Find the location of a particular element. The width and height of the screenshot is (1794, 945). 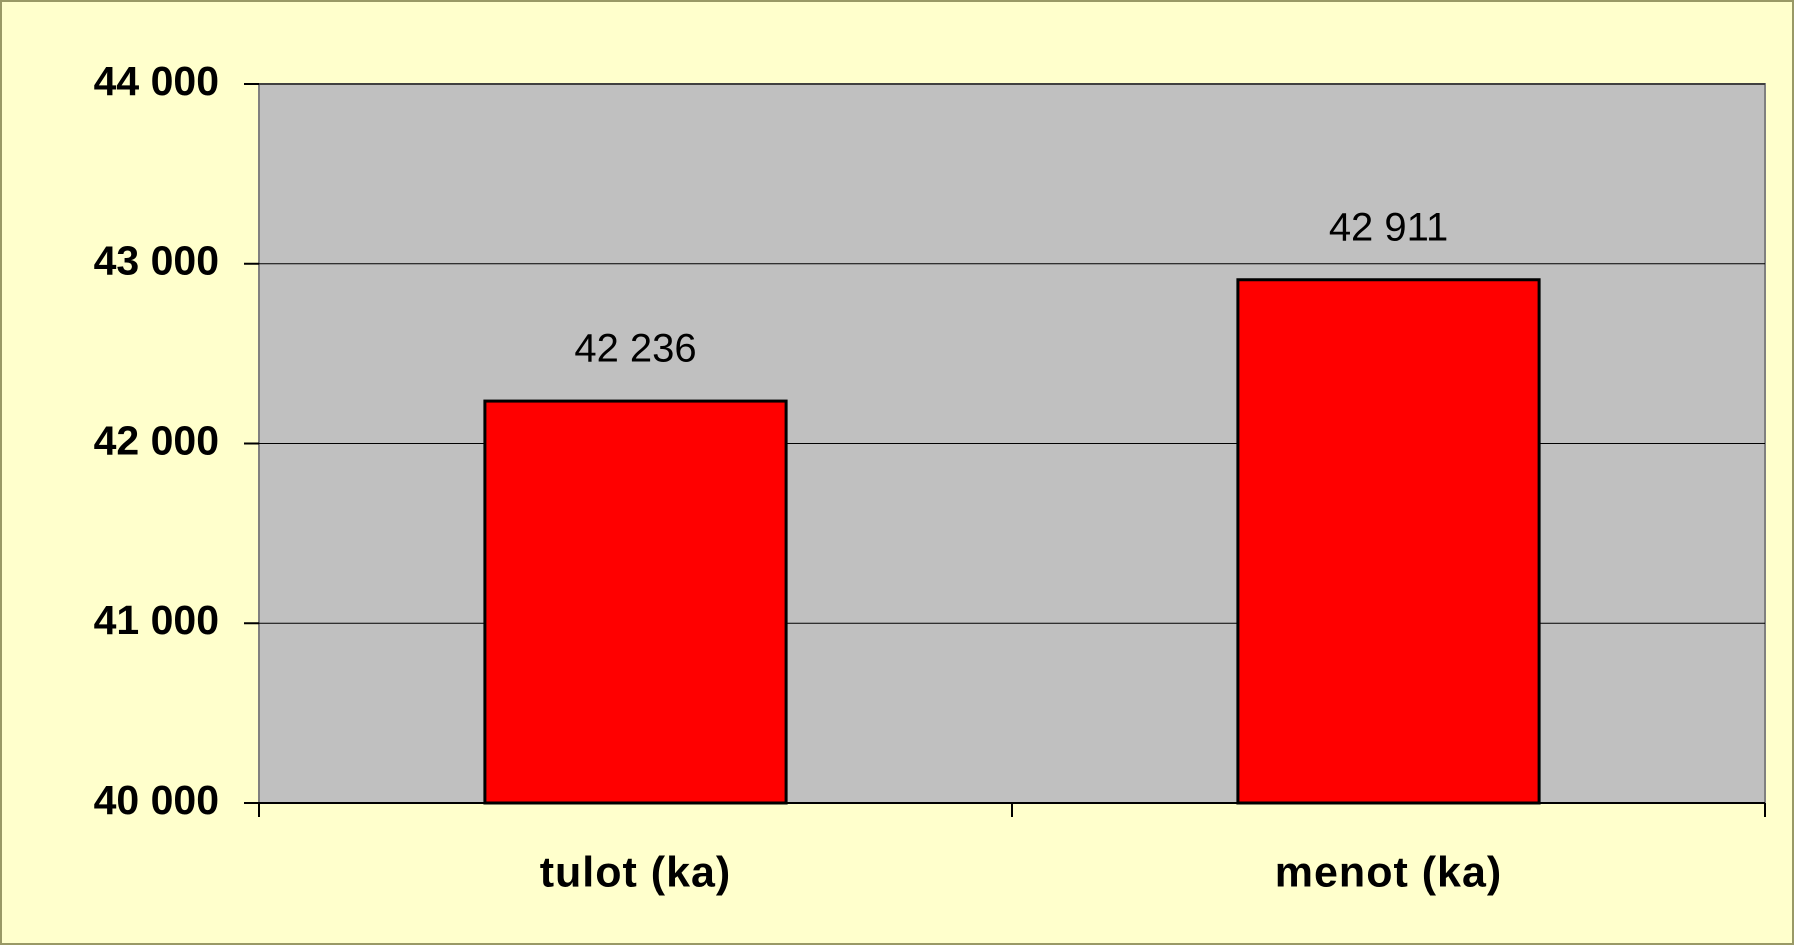

x-tick-label: menot (ka) is located at coordinates (1388, 872).